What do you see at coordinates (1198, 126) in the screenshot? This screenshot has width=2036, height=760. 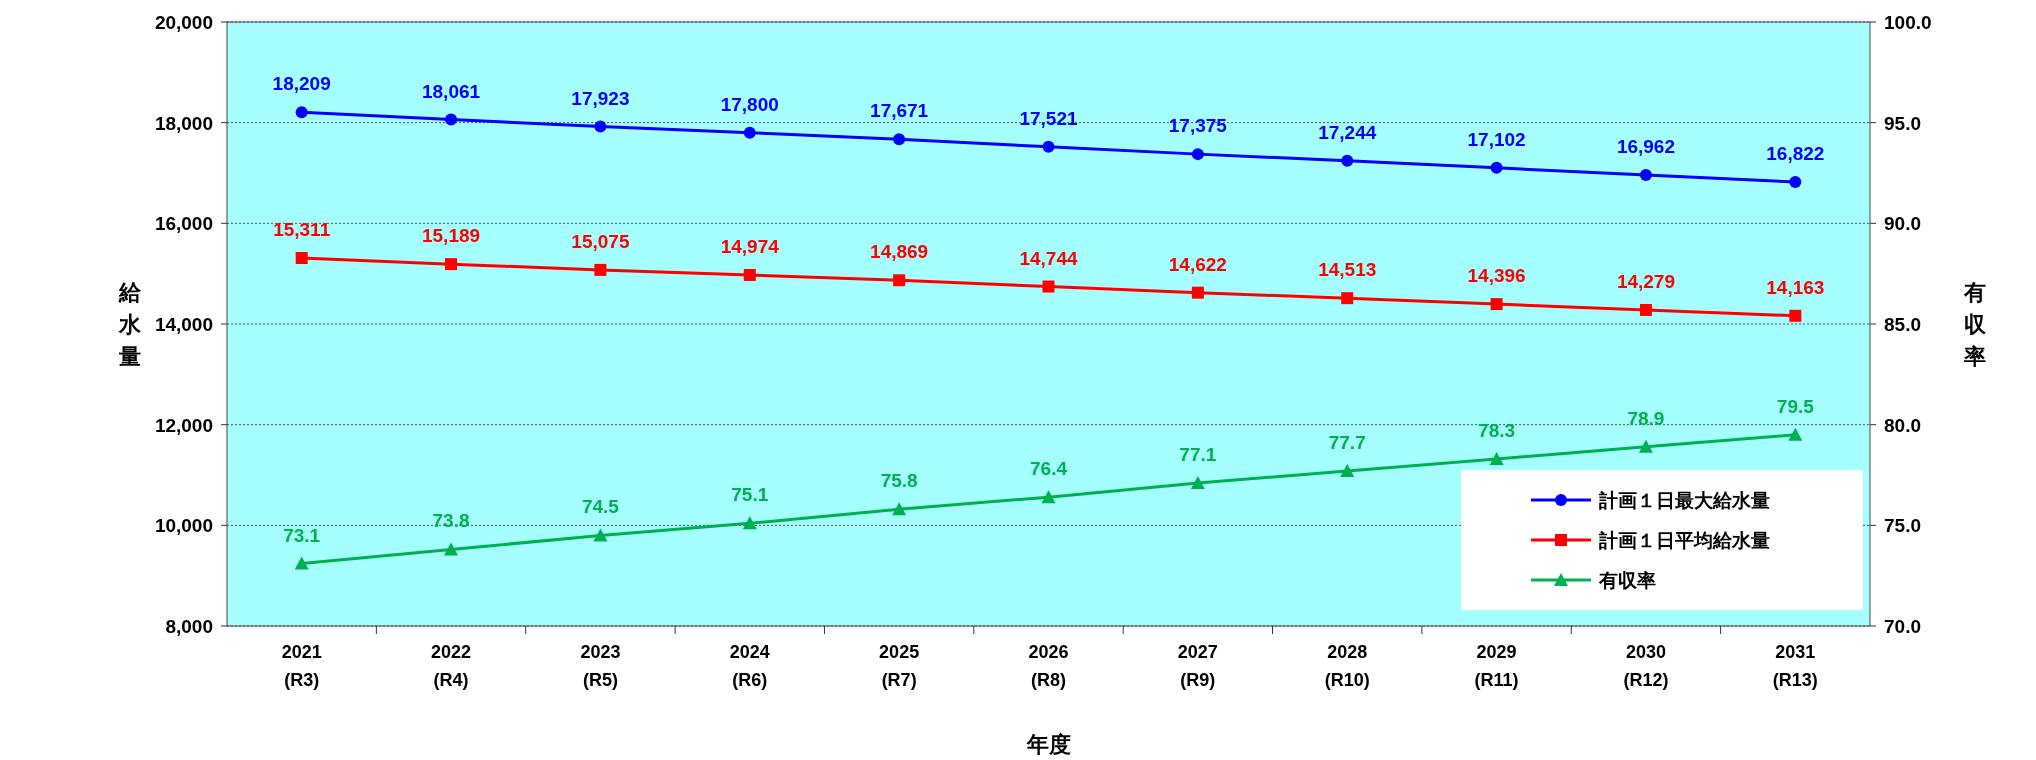 I see `data-label: 17,375` at bounding box center [1198, 126].